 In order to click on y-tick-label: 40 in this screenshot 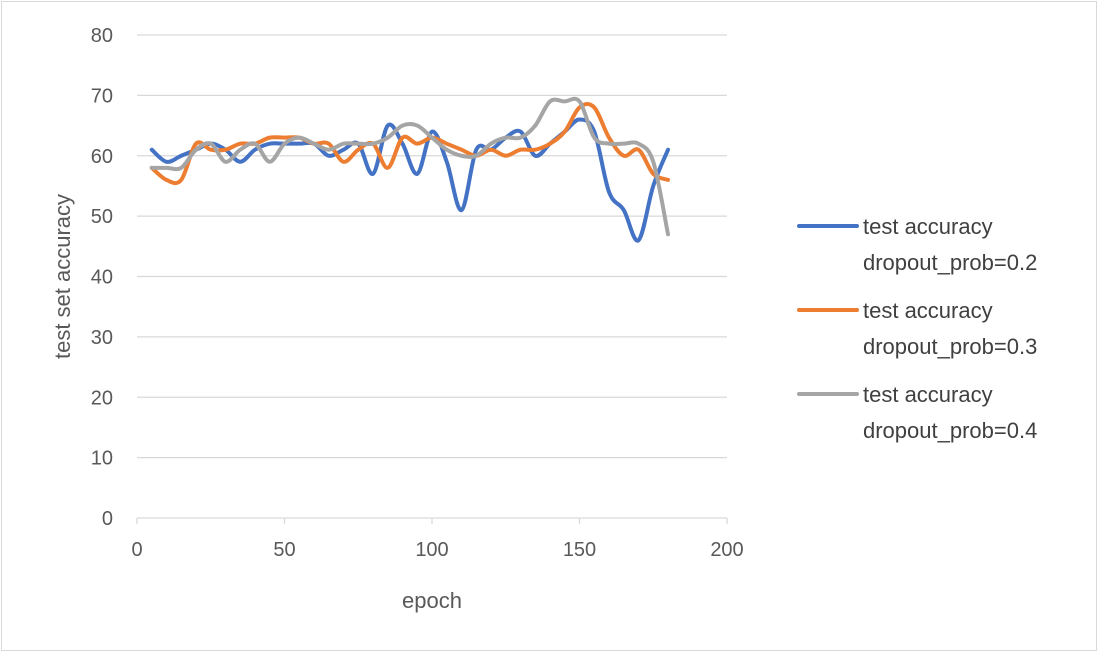, I will do `click(102, 278)`.